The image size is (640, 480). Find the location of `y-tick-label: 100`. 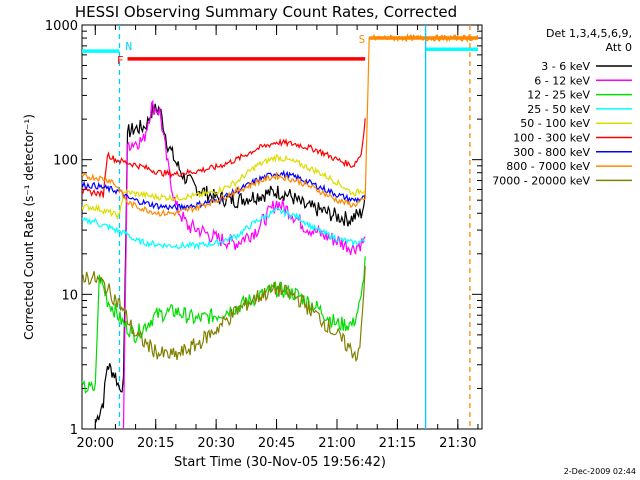

y-tick-label: 100 is located at coordinates (65, 161).